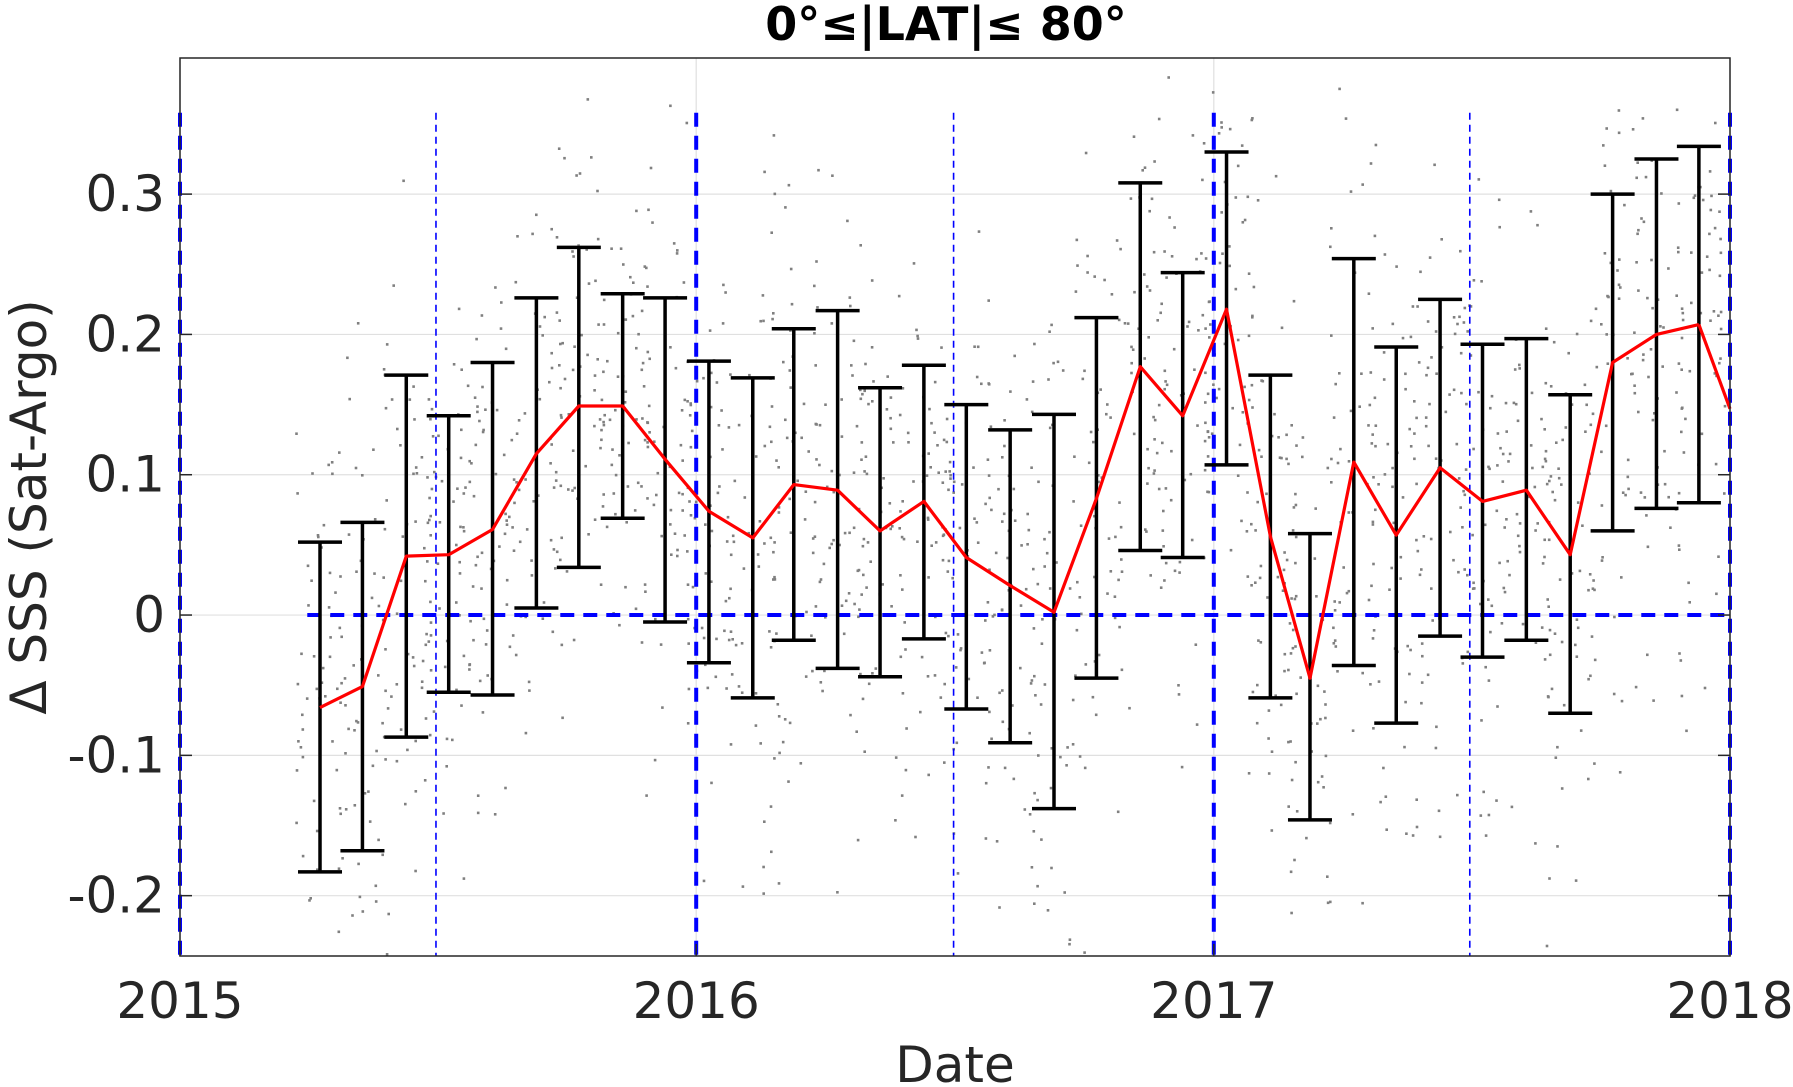 The height and width of the screenshot is (1087, 1793). I want to click on y-tick-labels: -0.2-0.100.10.20.3, so click(116, 545).